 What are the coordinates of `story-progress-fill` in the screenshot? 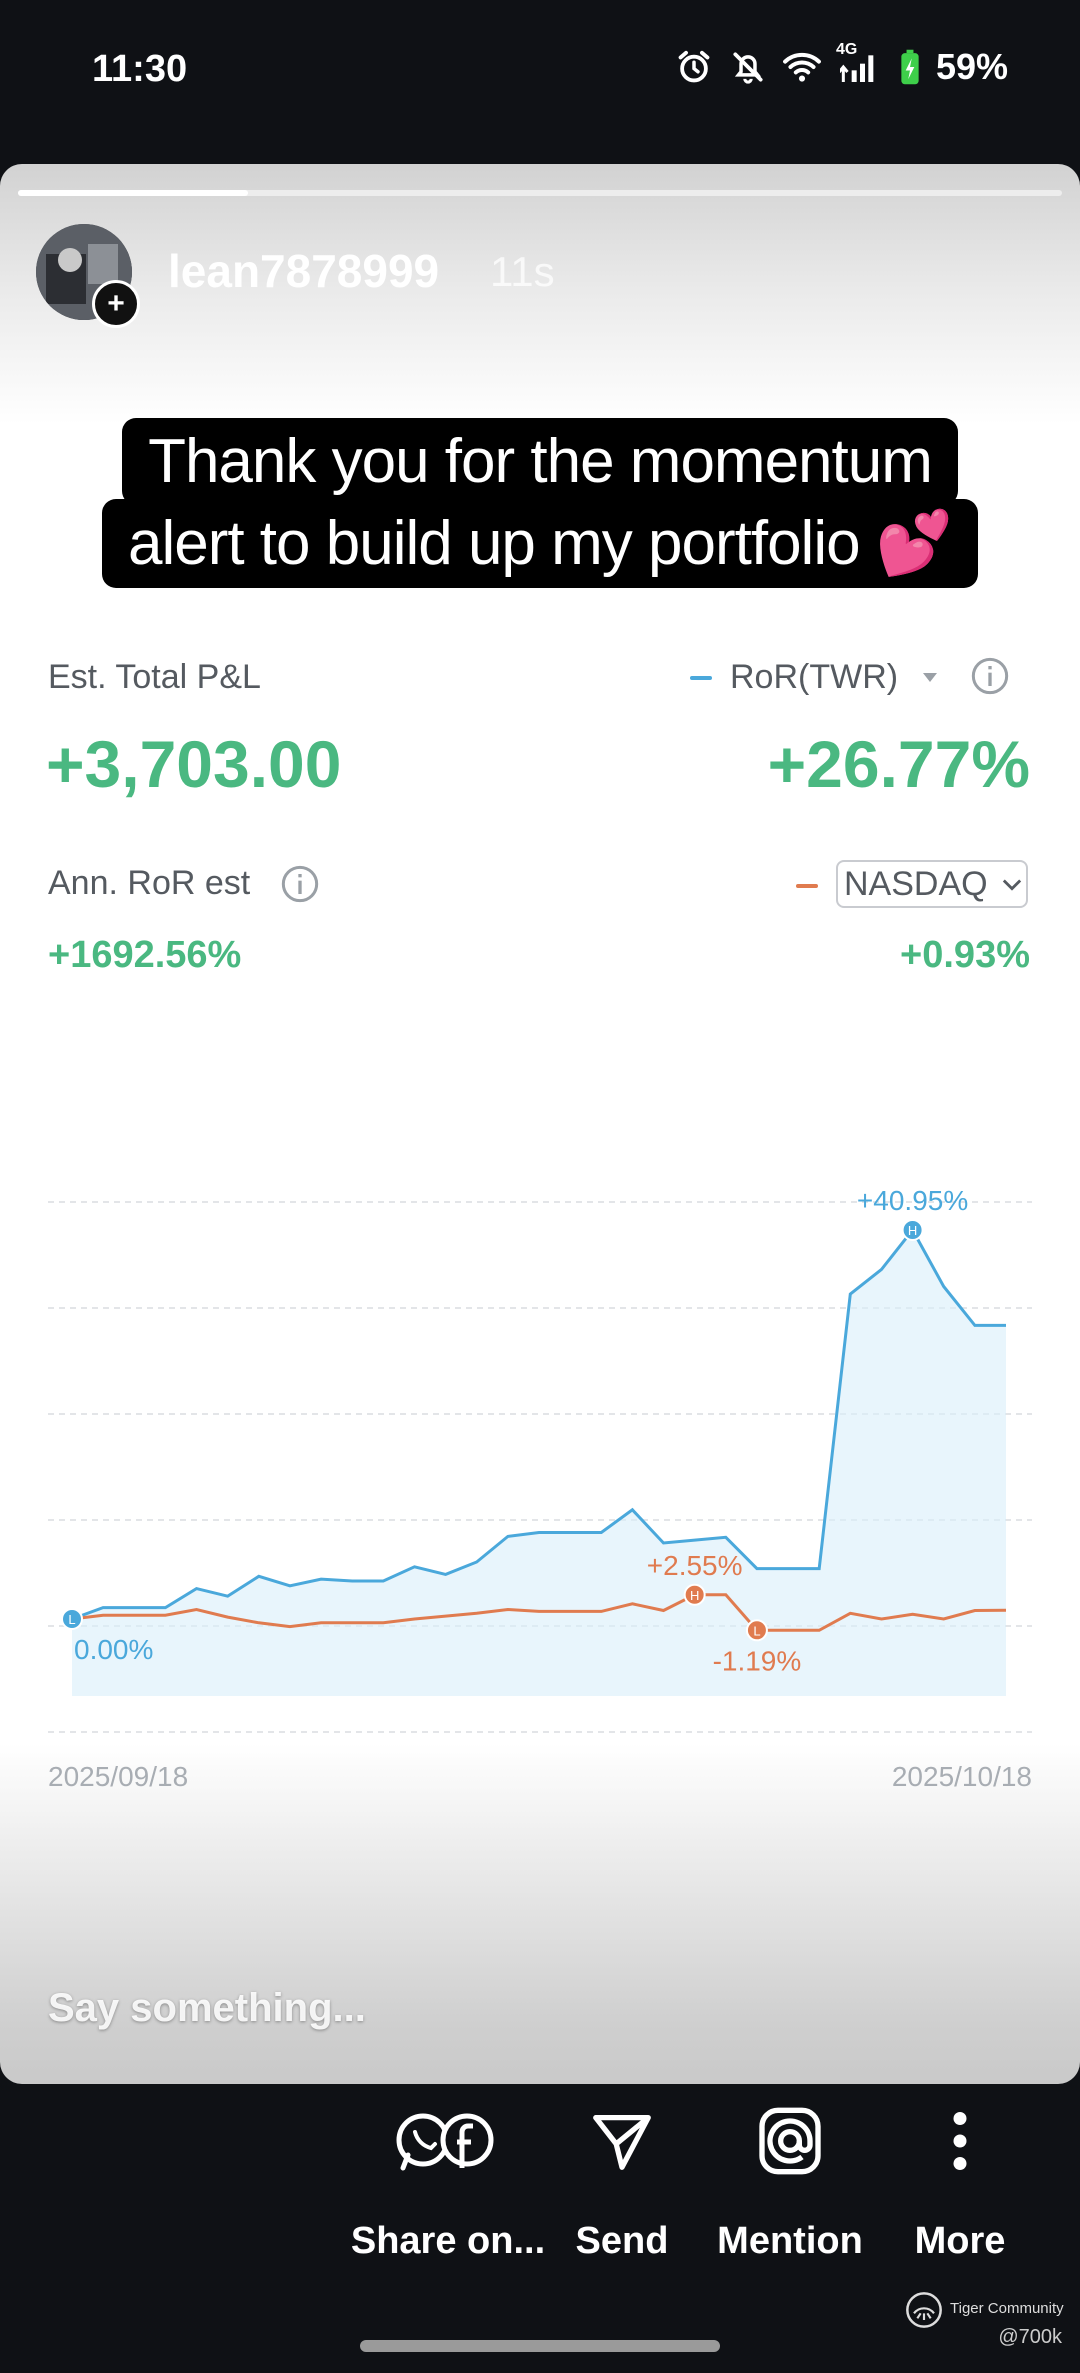 It's located at (133, 193).